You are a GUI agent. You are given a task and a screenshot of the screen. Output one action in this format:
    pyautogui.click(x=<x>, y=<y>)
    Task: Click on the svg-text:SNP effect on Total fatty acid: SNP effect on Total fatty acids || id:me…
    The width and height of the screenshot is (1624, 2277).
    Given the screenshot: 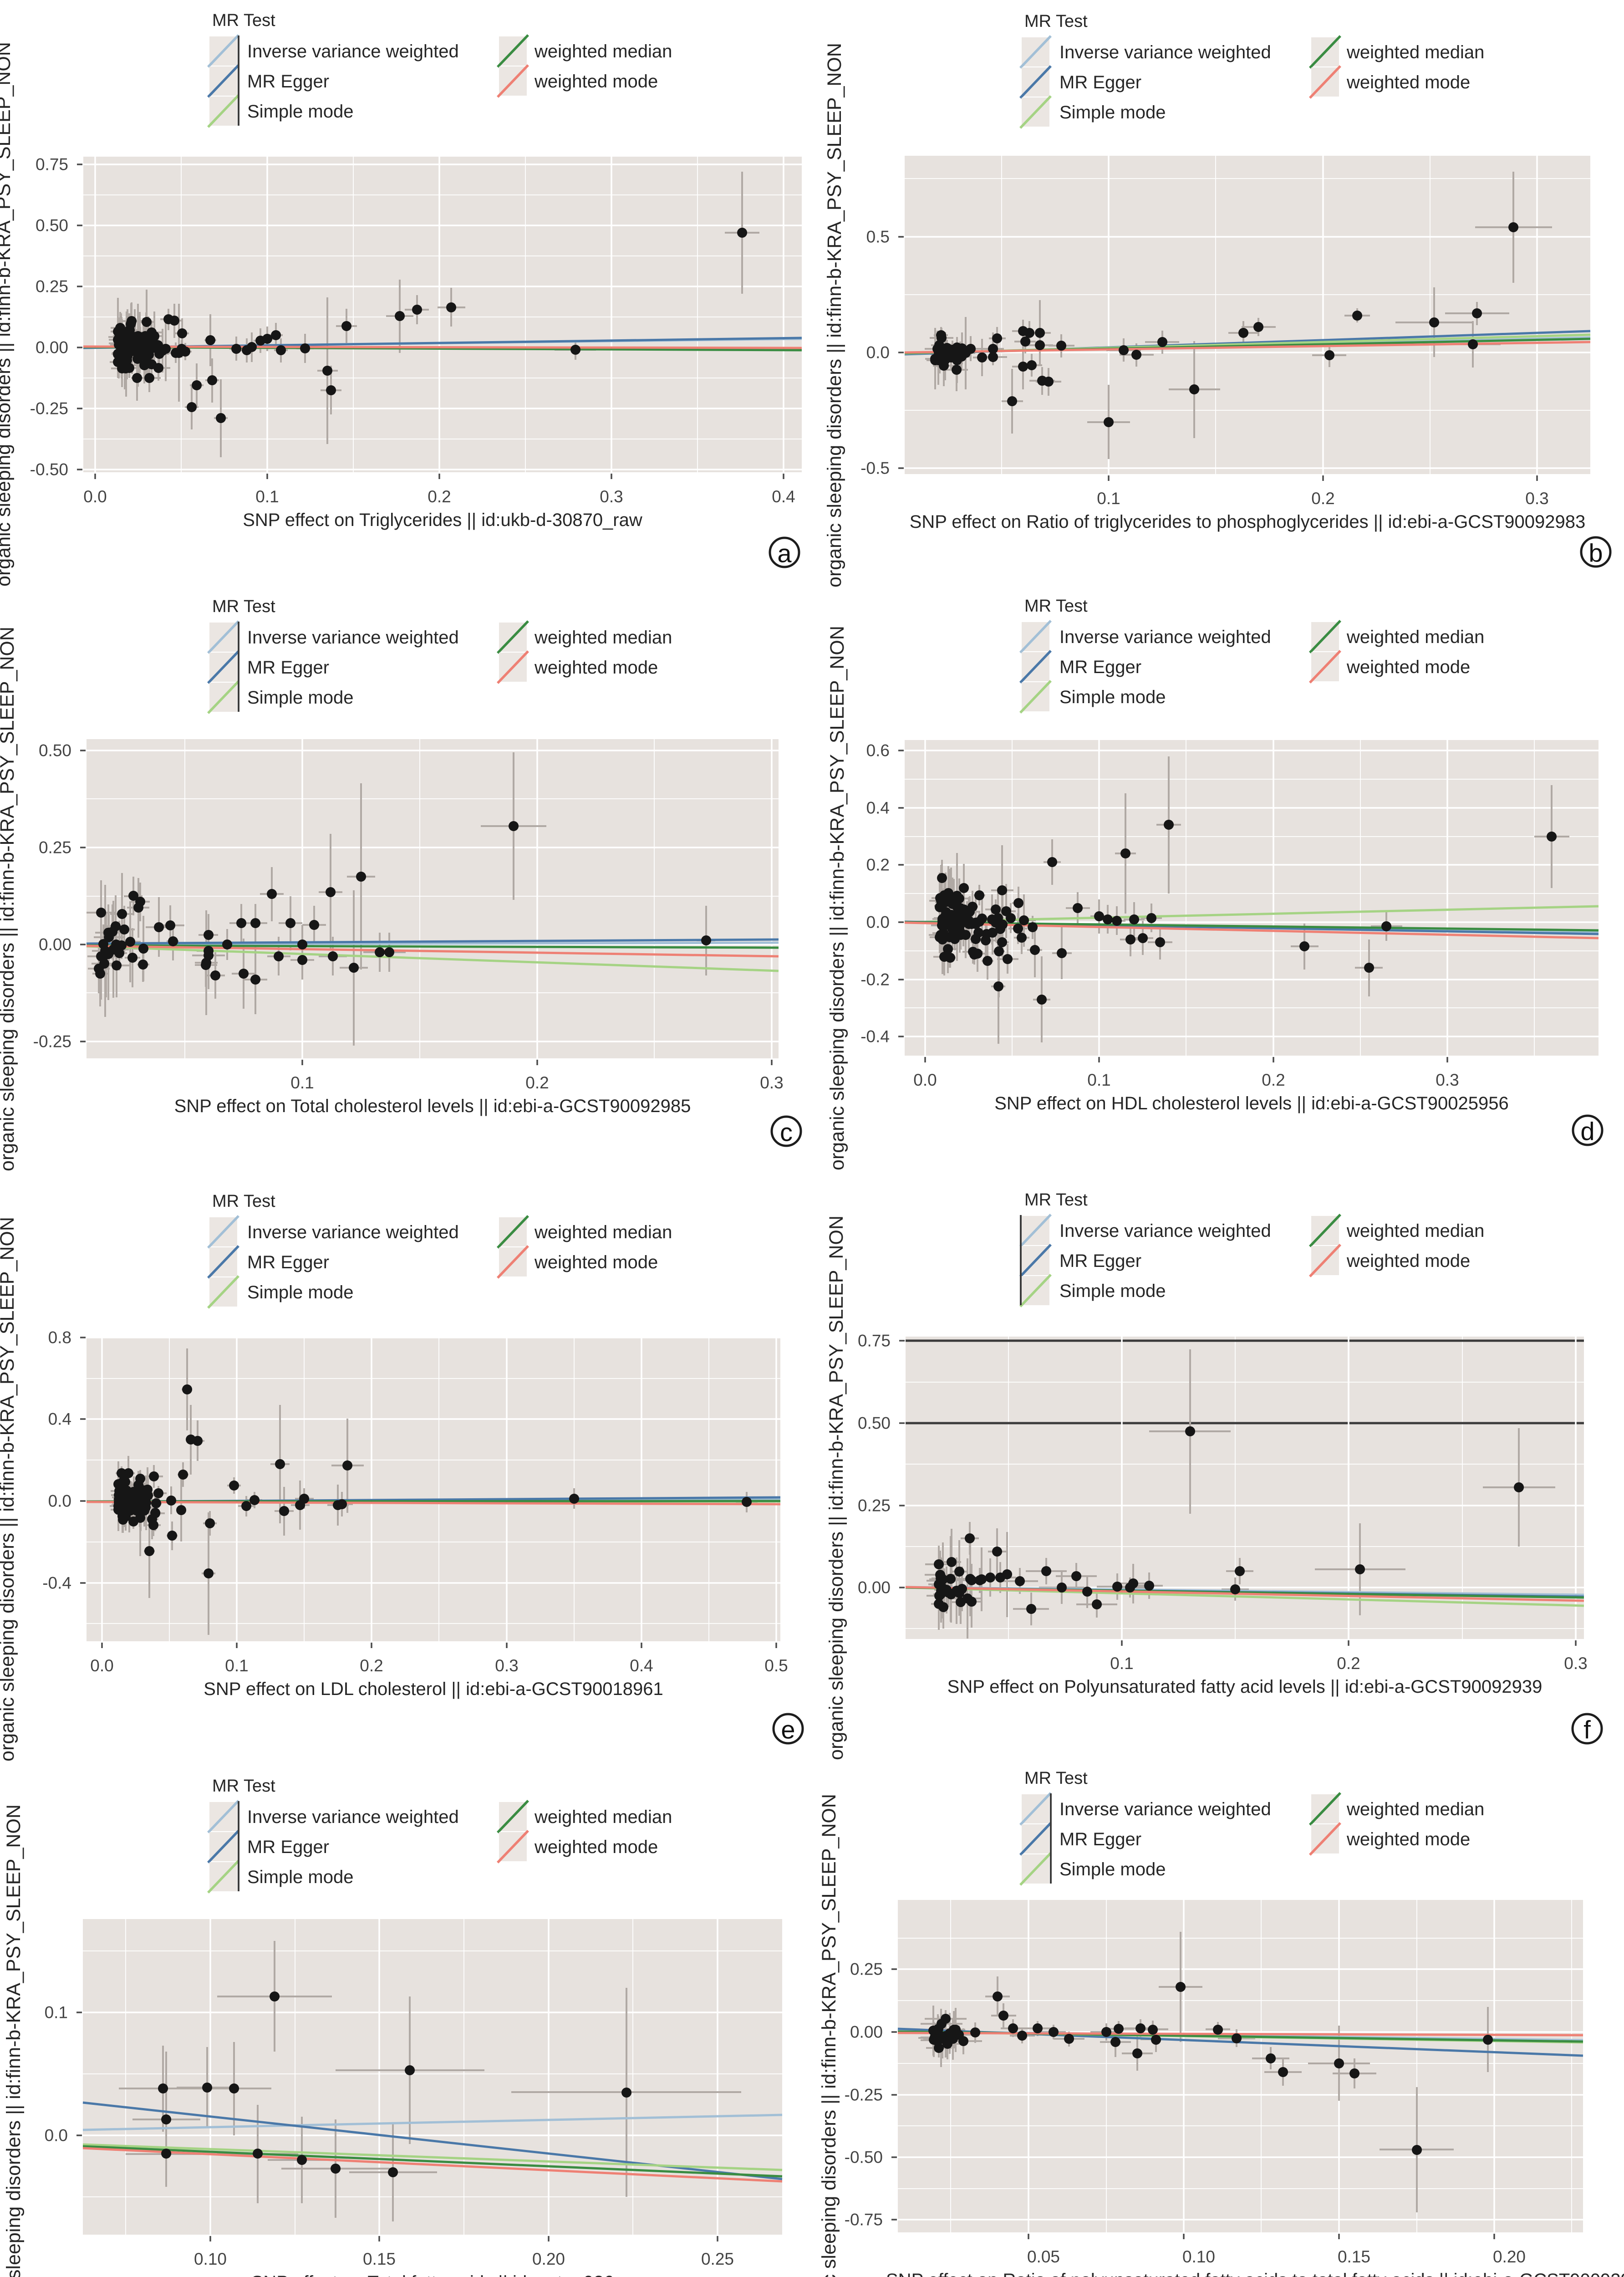 What is the action you would take?
    pyautogui.click(x=432, y=2274)
    